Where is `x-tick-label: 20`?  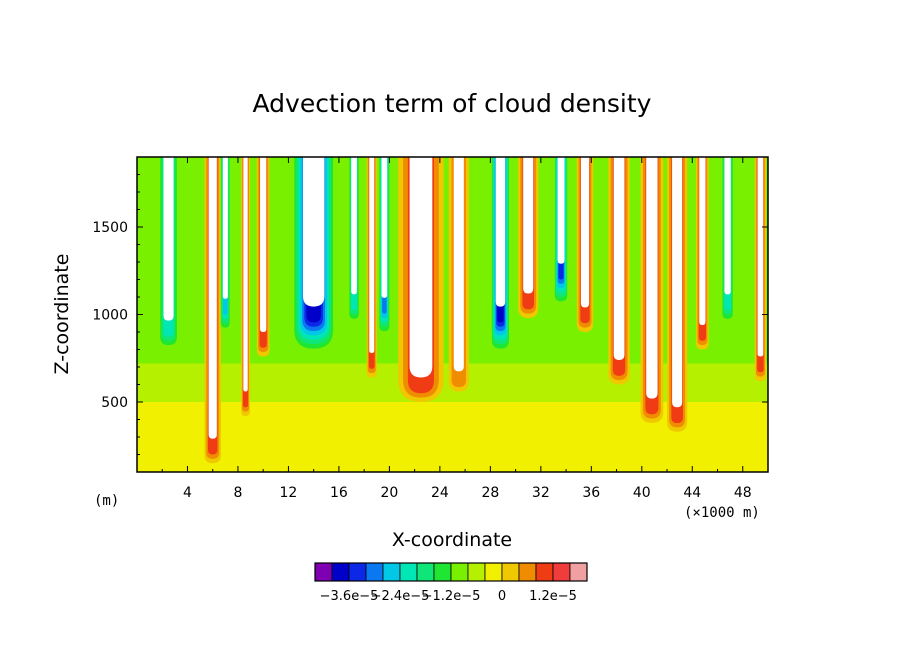 x-tick-label: 20 is located at coordinates (389, 493).